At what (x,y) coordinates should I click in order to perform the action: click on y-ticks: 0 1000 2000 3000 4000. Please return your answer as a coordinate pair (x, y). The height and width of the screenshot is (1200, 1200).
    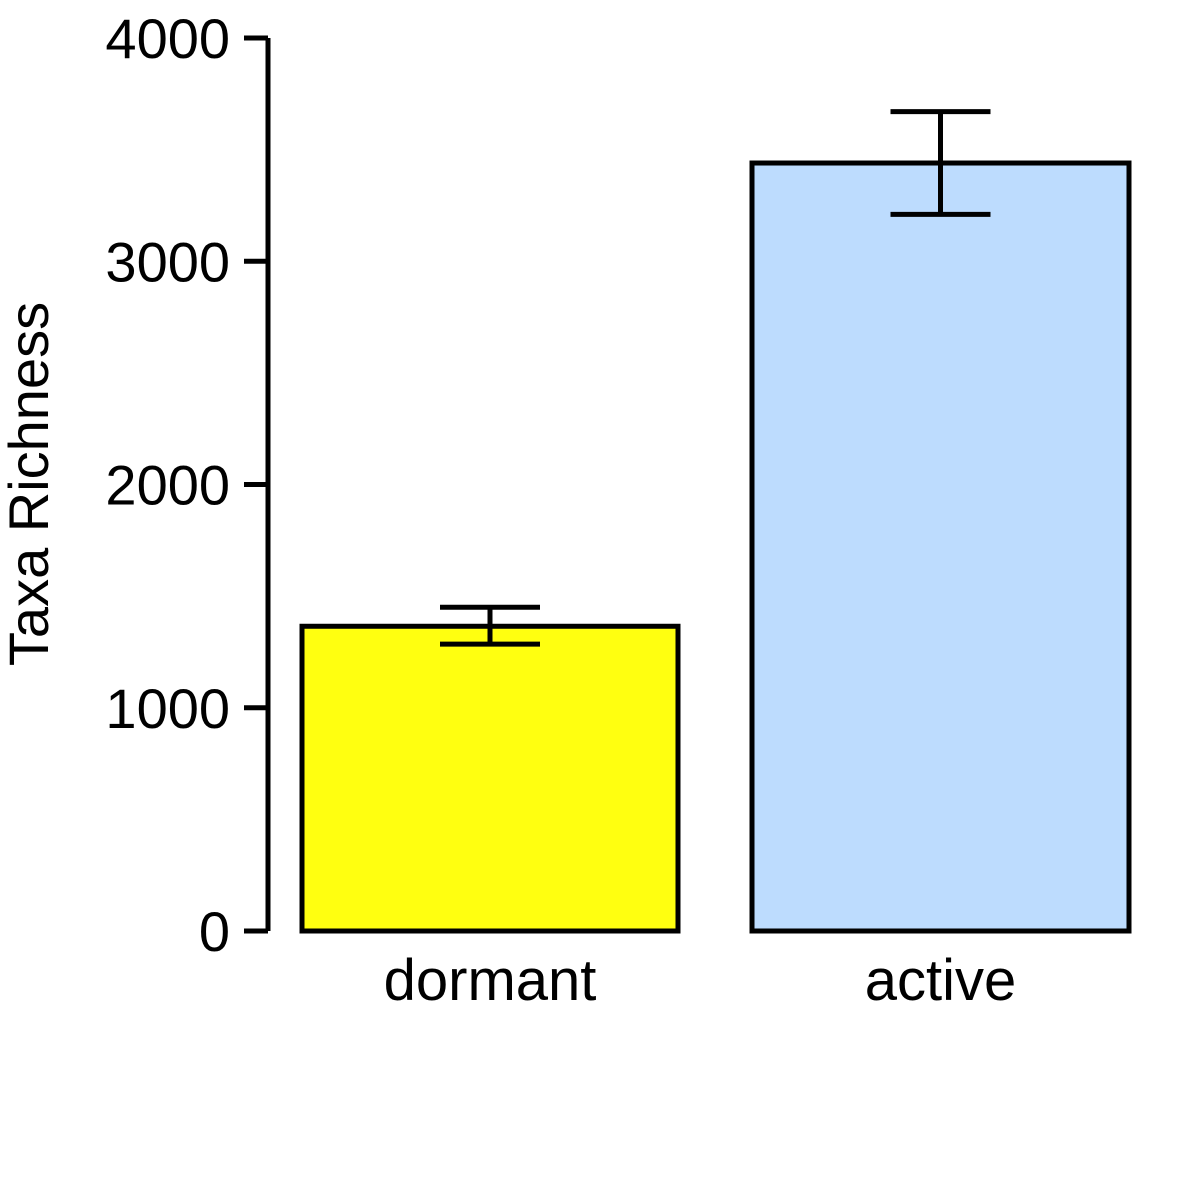
    Looking at the image, I should click on (186, 485).